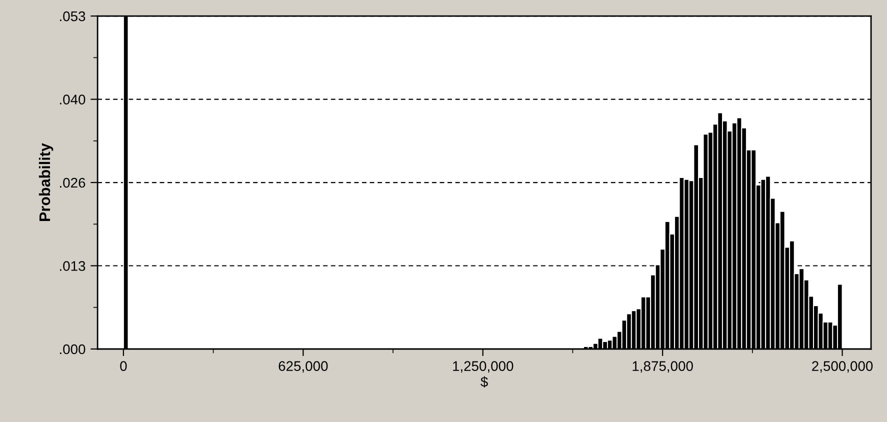 The image size is (887, 422). What do you see at coordinates (842, 367) in the screenshot?
I see `x-tick-label: 2,500,000` at bounding box center [842, 367].